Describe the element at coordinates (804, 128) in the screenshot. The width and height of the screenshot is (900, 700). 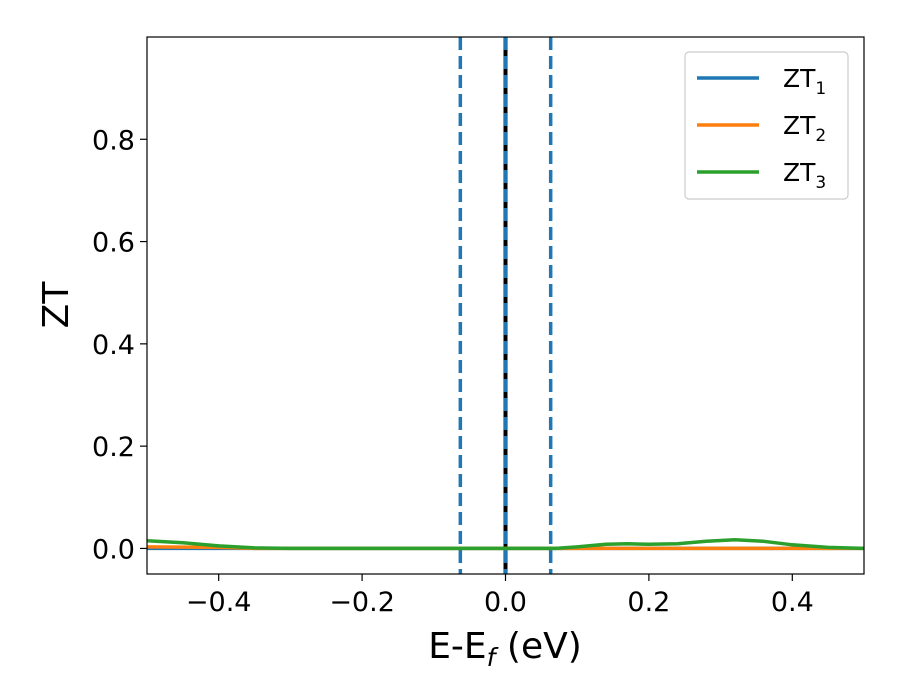
I see `legend-label-2: ZT2` at that location.